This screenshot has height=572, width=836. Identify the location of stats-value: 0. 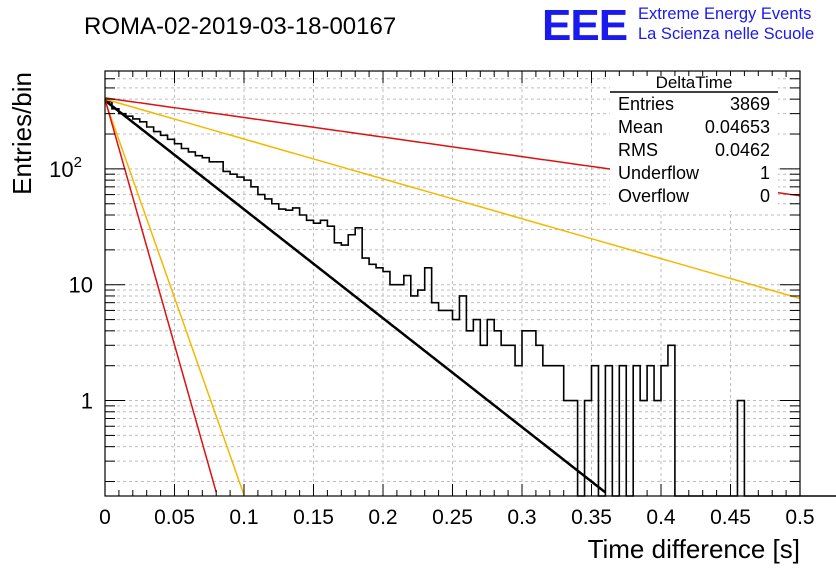
(765, 196).